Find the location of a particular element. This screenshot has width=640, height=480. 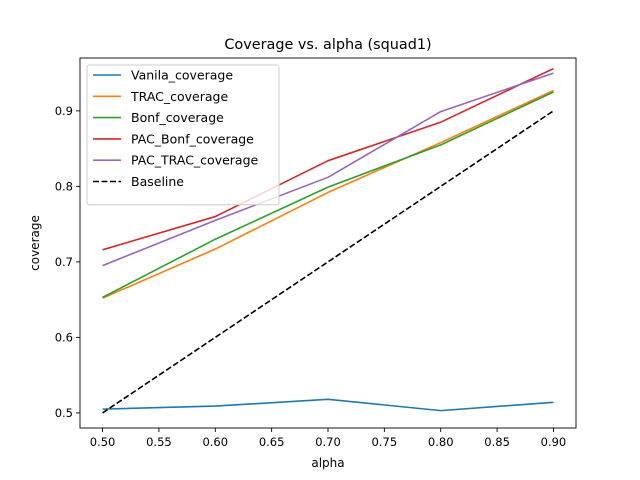

x-tick-label: 0.90 is located at coordinates (554, 442).